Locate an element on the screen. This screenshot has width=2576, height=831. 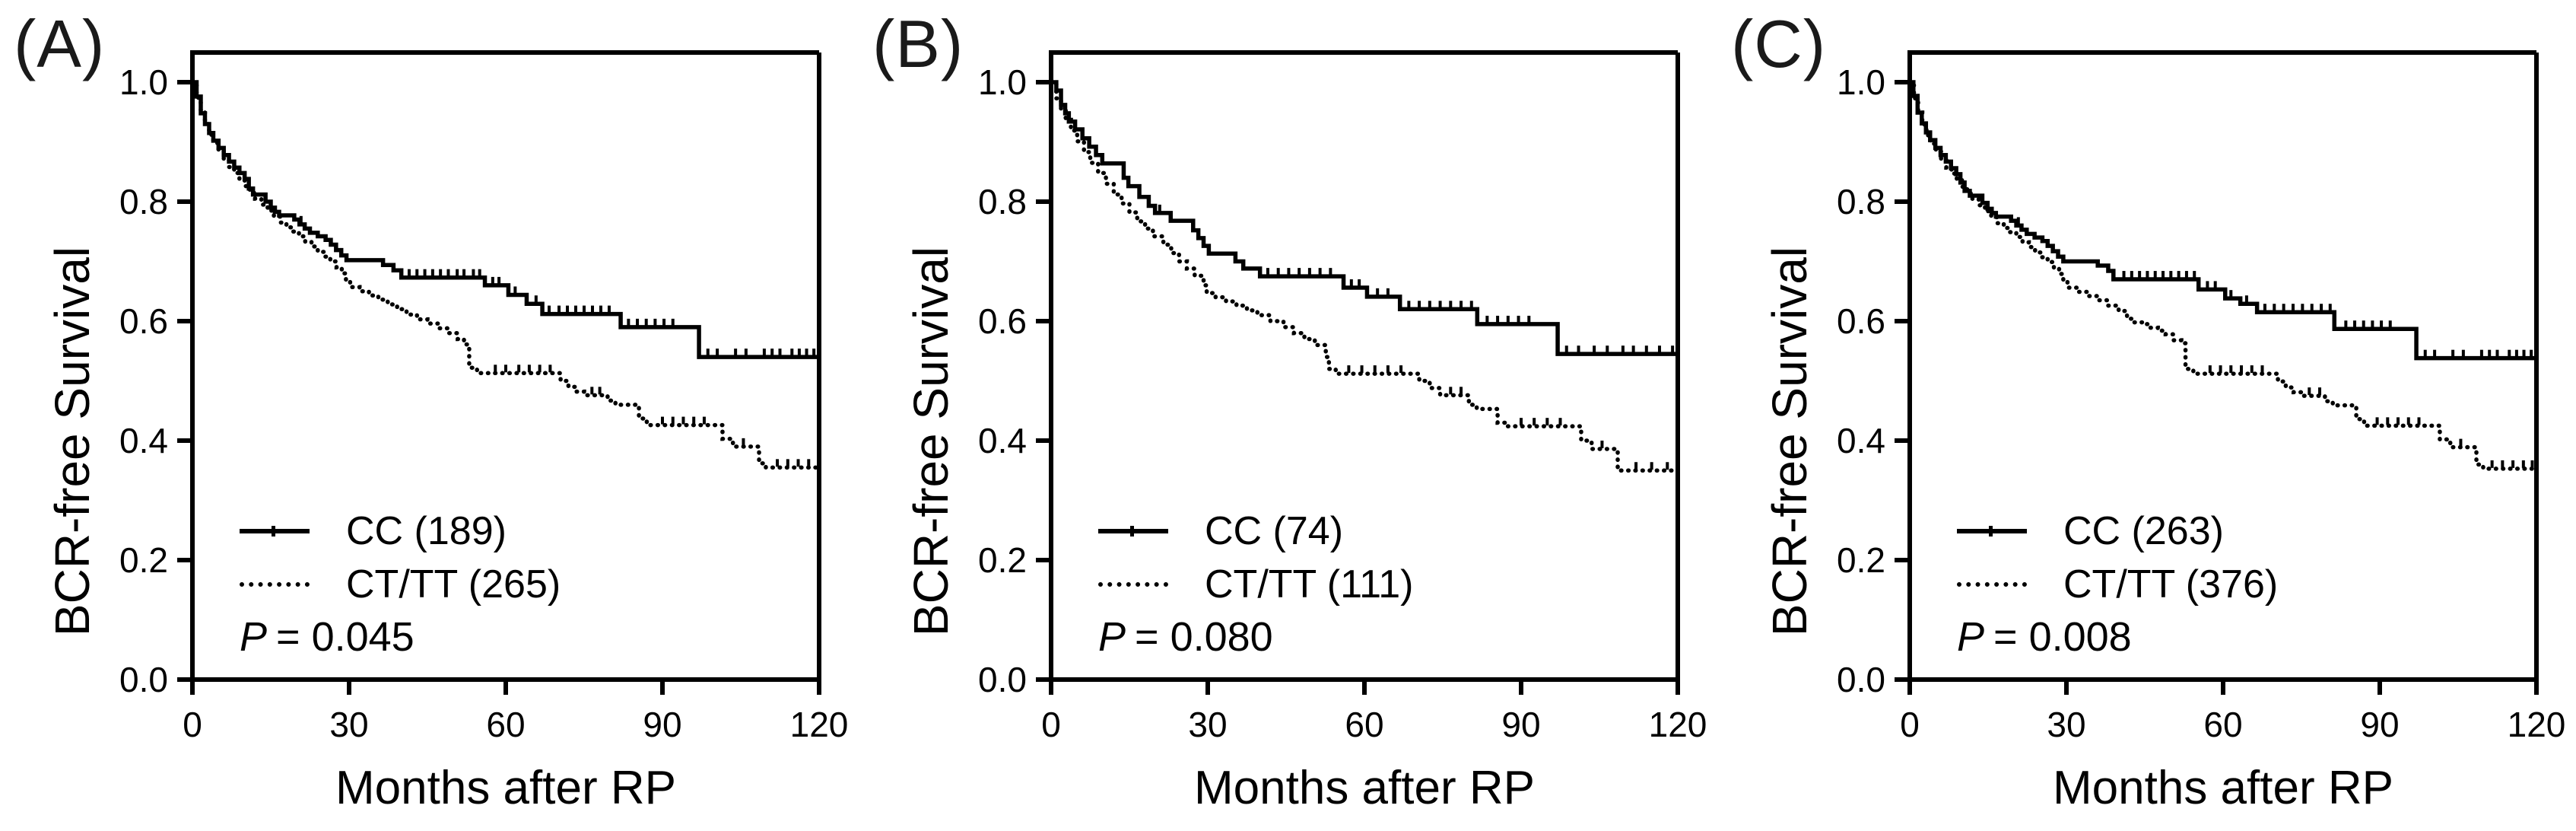
legend-row-ct: CT/TT (111) is located at coordinates (1255, 584).